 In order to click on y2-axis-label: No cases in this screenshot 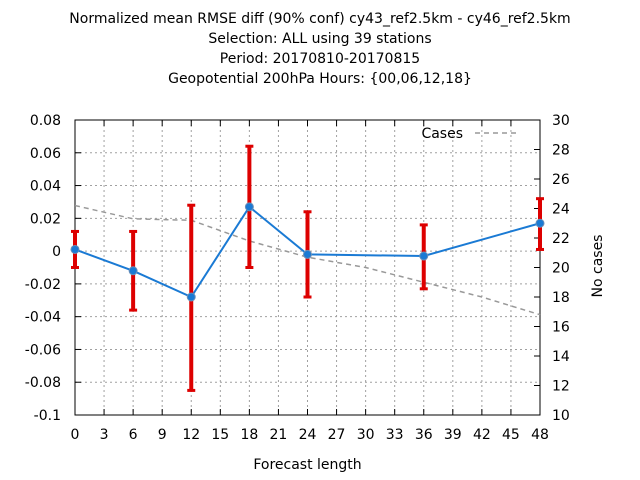, I will do `click(598, 266)`.